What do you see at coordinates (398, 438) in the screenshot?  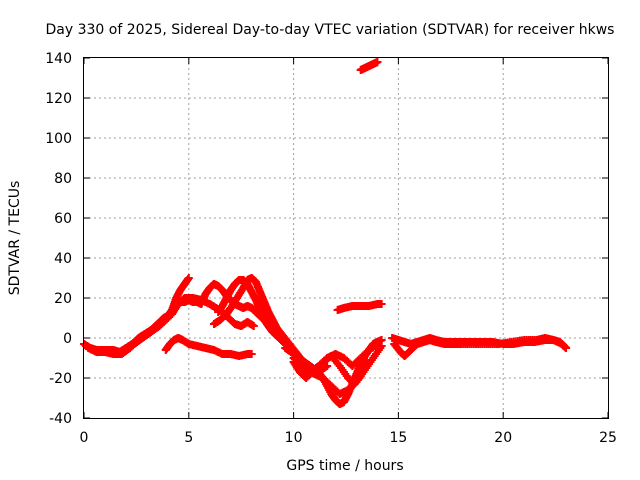 I see `x-tick-label: 15` at bounding box center [398, 438].